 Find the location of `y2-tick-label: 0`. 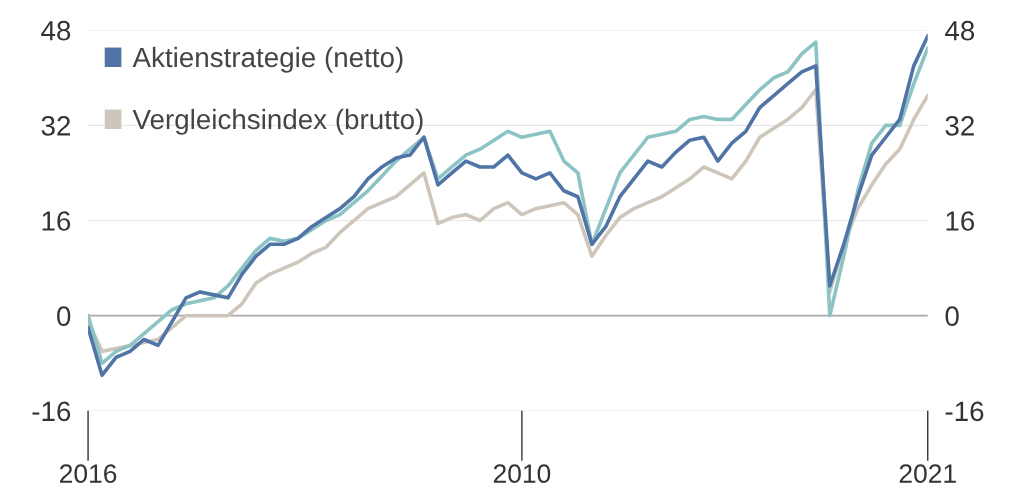

y2-tick-label: 0 is located at coordinates (952, 316).